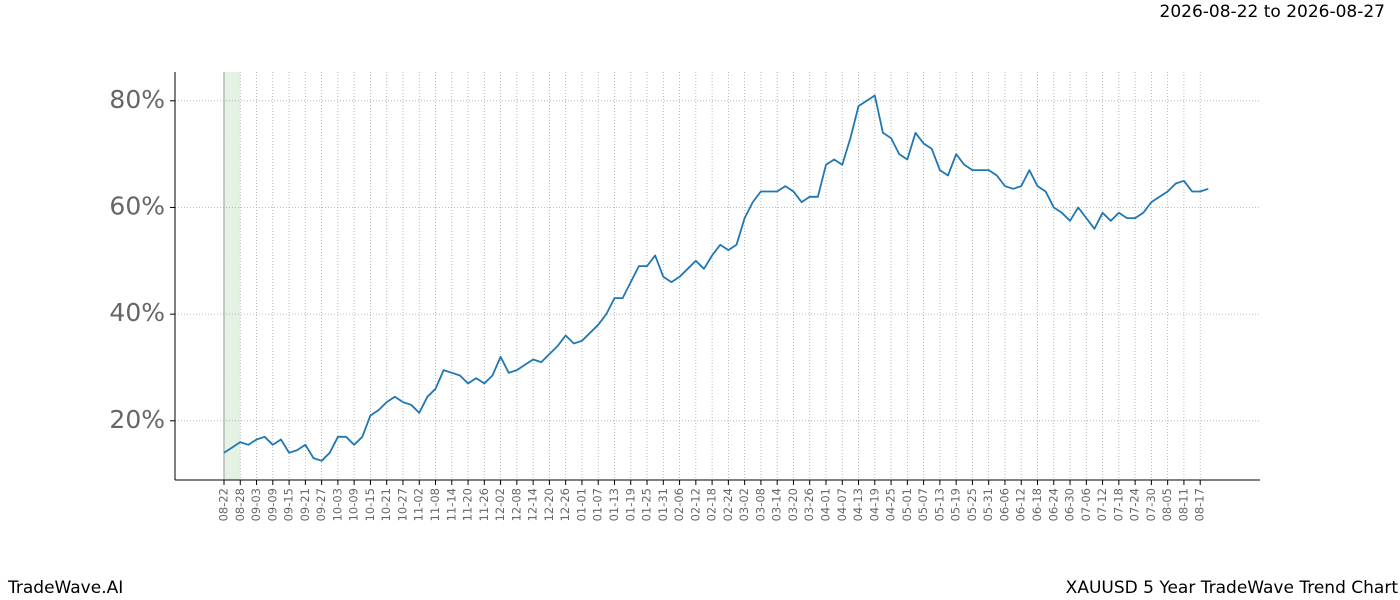 This screenshot has height=600, width=1400. Describe the element at coordinates (874, 504) in the screenshot. I see `x-tick-label: 04-19` at that location.